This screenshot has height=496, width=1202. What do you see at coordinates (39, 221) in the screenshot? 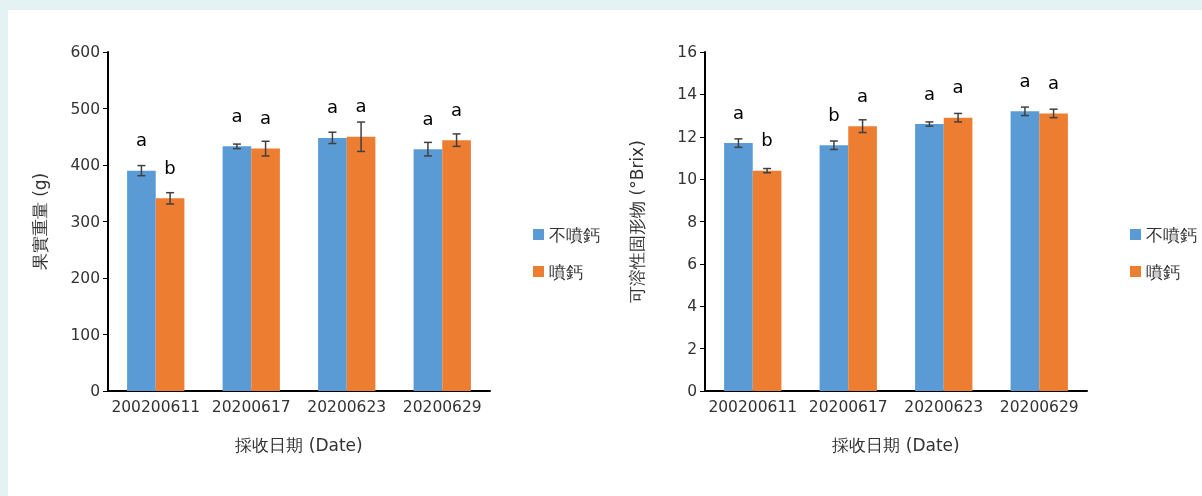
I see `y-axis-title: 果實重量 (g)` at bounding box center [39, 221].